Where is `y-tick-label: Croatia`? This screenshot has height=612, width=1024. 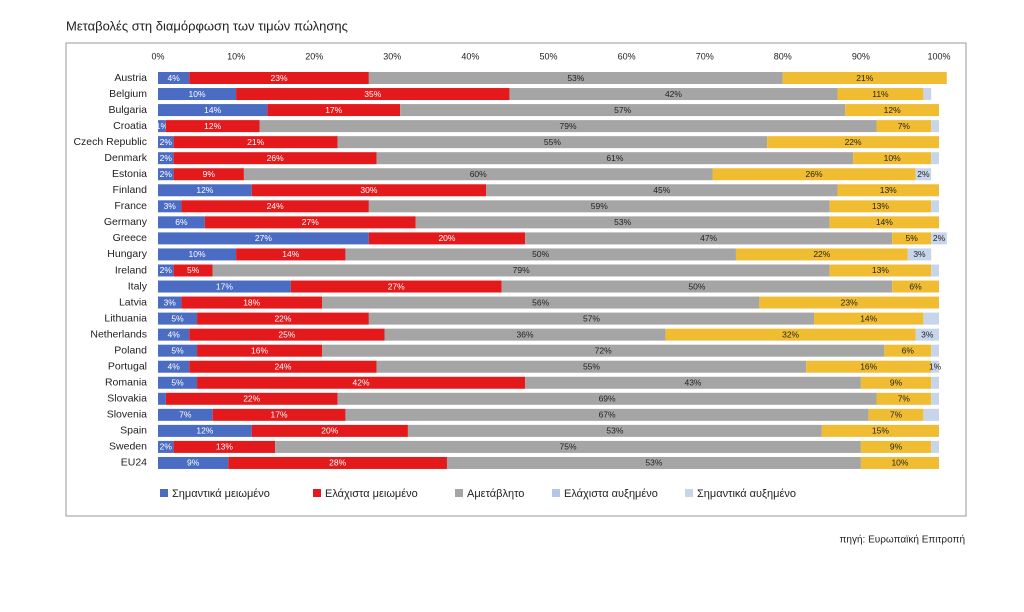 y-tick-label: Croatia is located at coordinates (130, 126).